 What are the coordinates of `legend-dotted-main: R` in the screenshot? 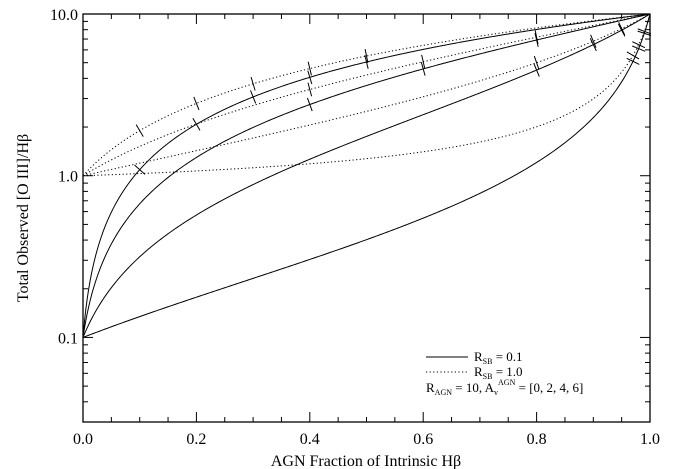 It's located at (478, 371).